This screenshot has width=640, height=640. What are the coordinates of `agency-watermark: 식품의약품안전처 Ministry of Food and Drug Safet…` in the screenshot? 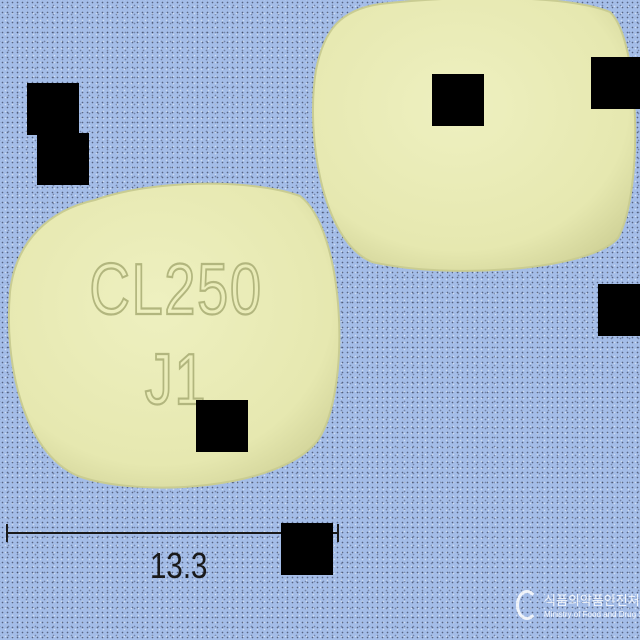 It's located at (578, 611).